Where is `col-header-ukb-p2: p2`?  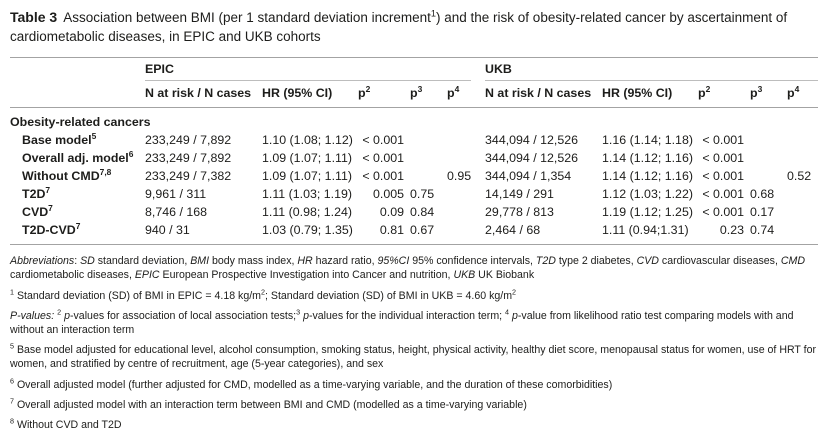
col-header-ukb-p2: p2 is located at coordinates (724, 95).